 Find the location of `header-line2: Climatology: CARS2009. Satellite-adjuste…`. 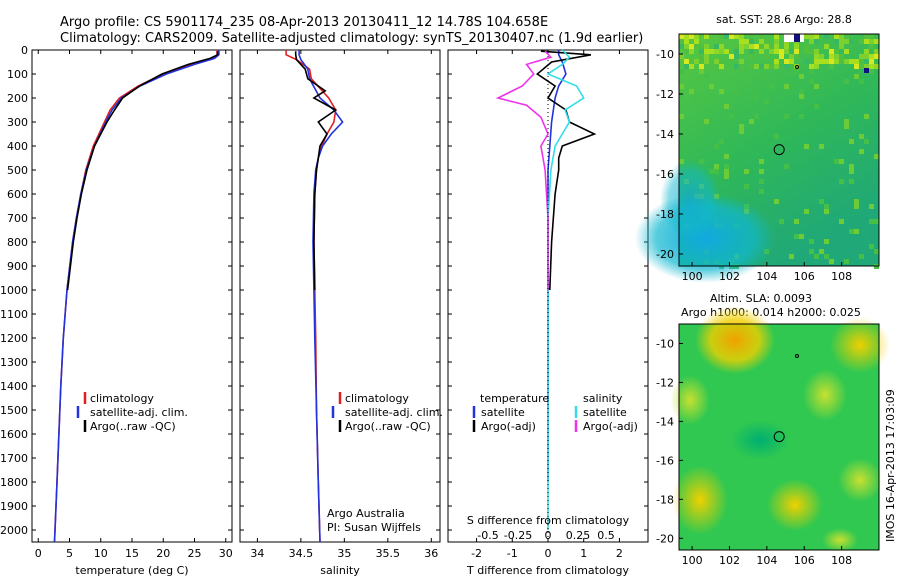

header-line2: Climatology: CARS2009. Satellite-adjuste… is located at coordinates (351, 38).